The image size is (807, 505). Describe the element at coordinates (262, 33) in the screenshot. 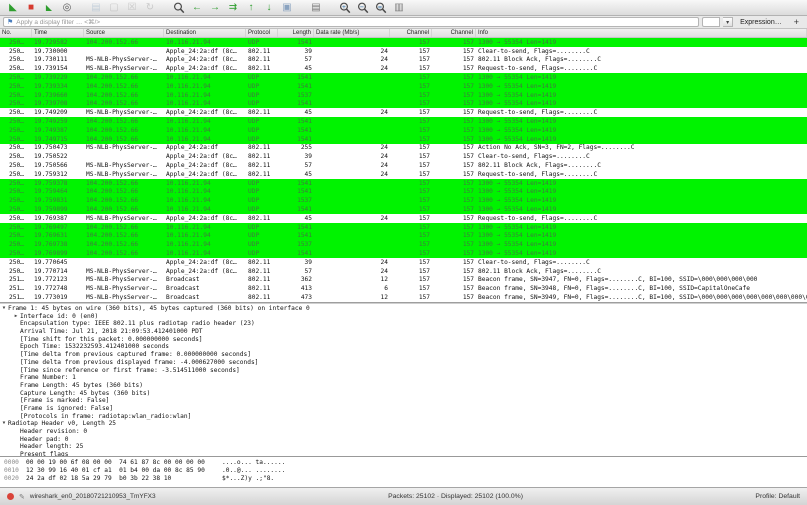

I see `column-header-protocol: Protocol` at that location.